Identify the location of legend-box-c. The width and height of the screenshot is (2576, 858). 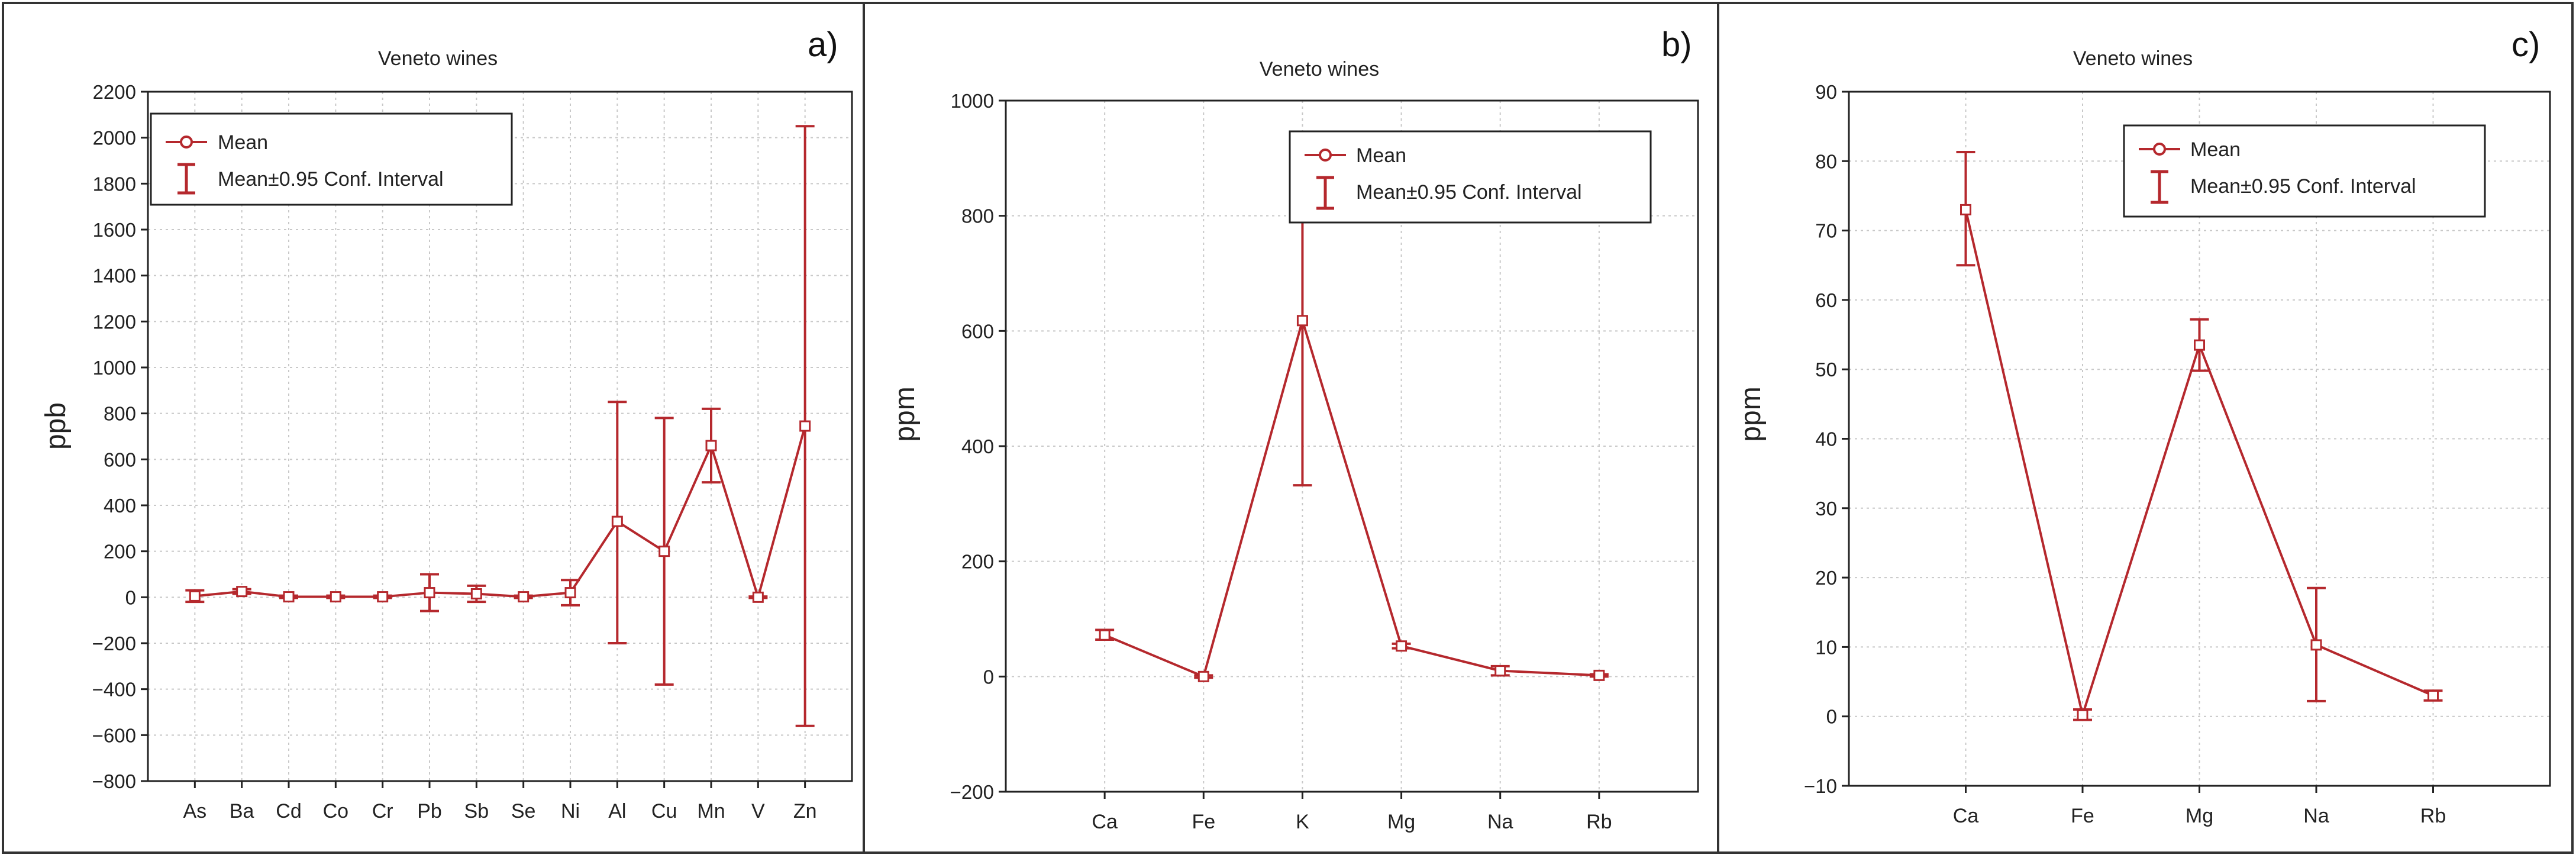
(2304, 171).